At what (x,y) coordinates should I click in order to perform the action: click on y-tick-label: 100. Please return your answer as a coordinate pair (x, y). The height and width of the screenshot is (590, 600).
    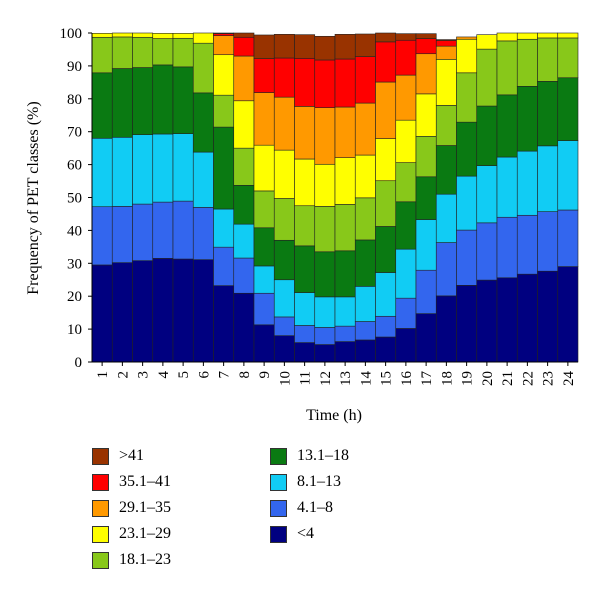
    Looking at the image, I should click on (71, 34).